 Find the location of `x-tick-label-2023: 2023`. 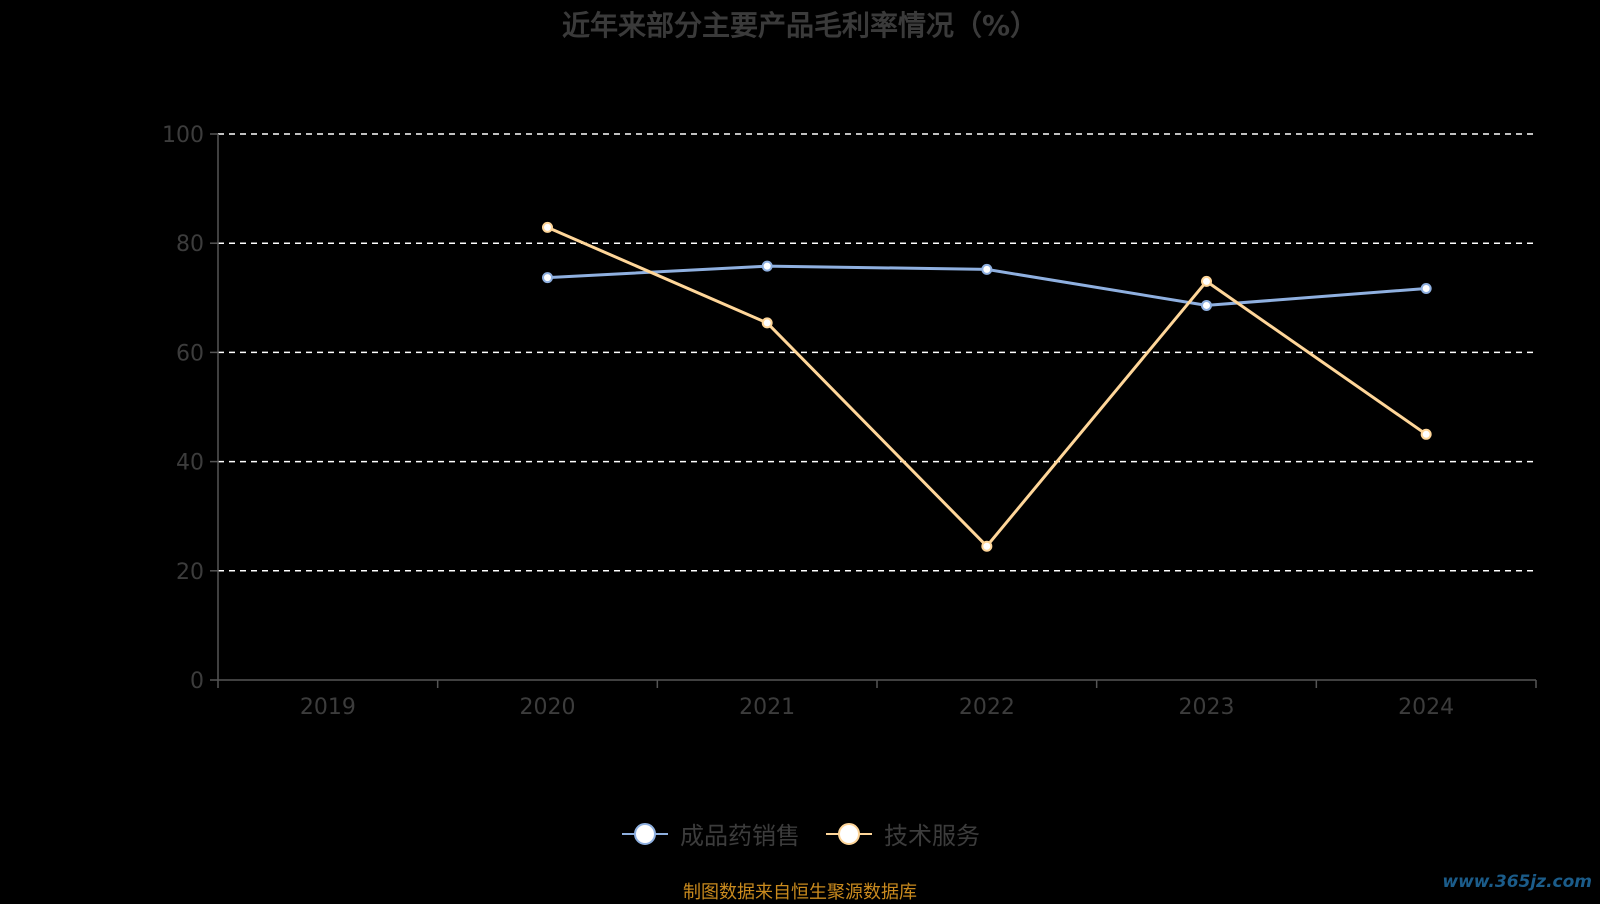

x-tick-label-2023: 2023 is located at coordinates (1207, 707).